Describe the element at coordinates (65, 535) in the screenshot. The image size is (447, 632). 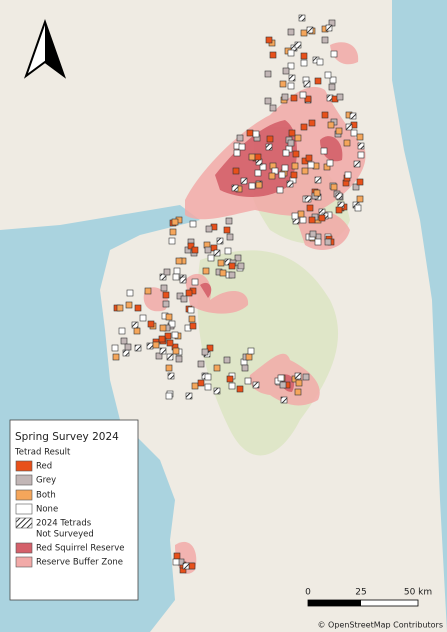
I see `legend-label: Not Surveyed` at that location.